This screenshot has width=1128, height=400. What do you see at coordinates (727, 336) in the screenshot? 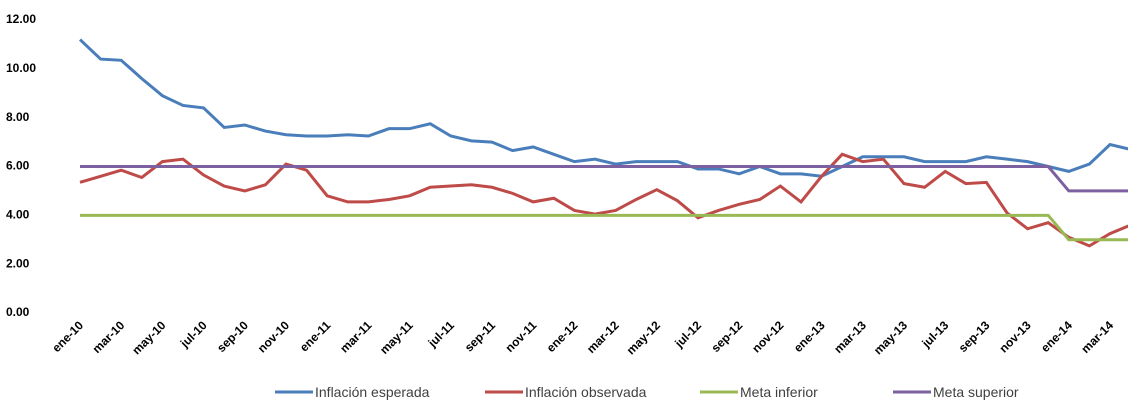
I see `x-tick-label: sep-12` at bounding box center [727, 336].